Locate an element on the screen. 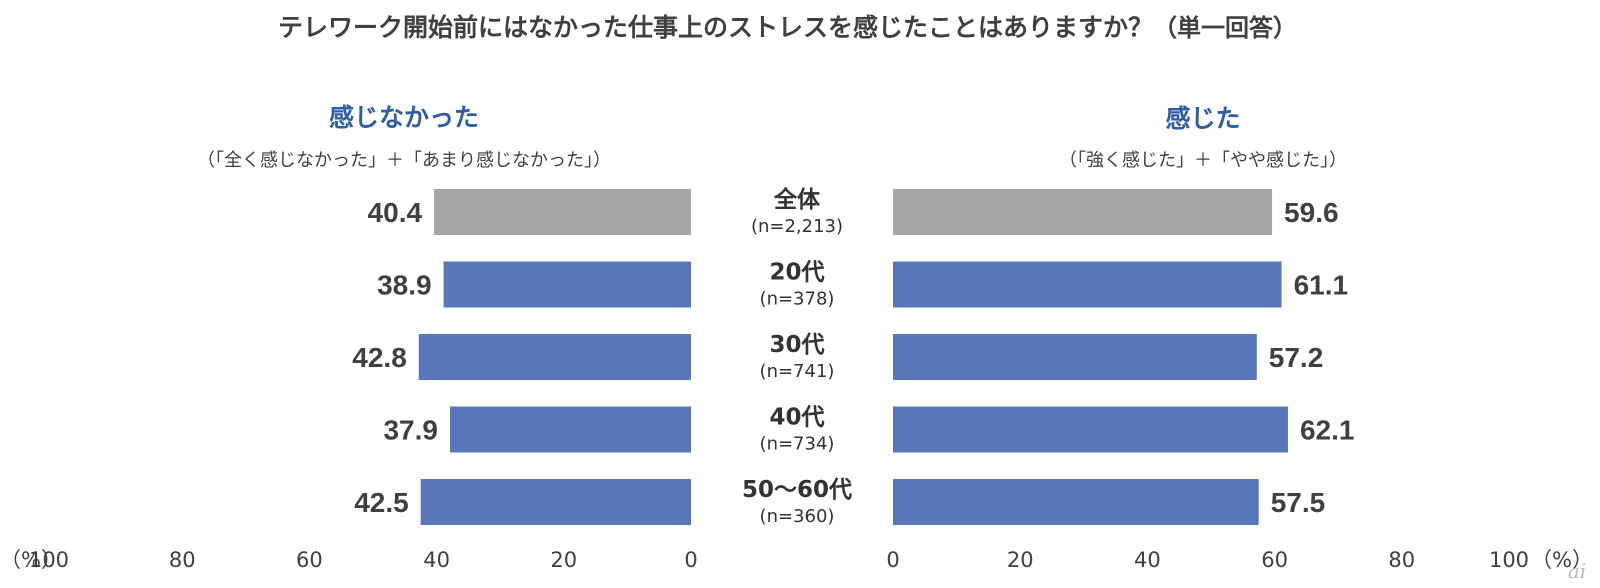 The height and width of the screenshot is (588, 1600). left-tick-label: 60 is located at coordinates (309, 560).